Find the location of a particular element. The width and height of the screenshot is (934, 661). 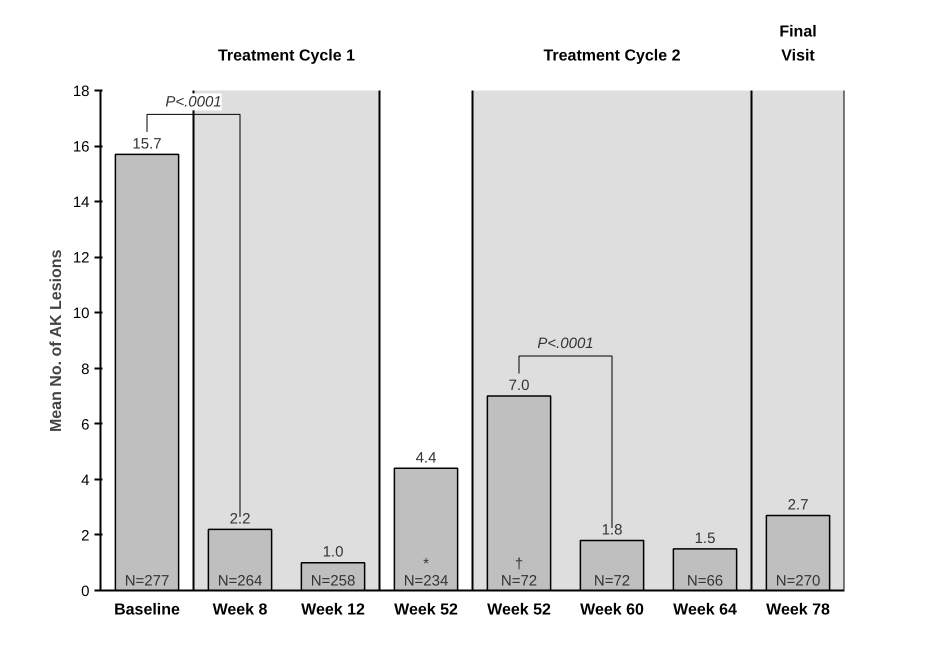

x-tick-label: Week 64 is located at coordinates (705, 610).